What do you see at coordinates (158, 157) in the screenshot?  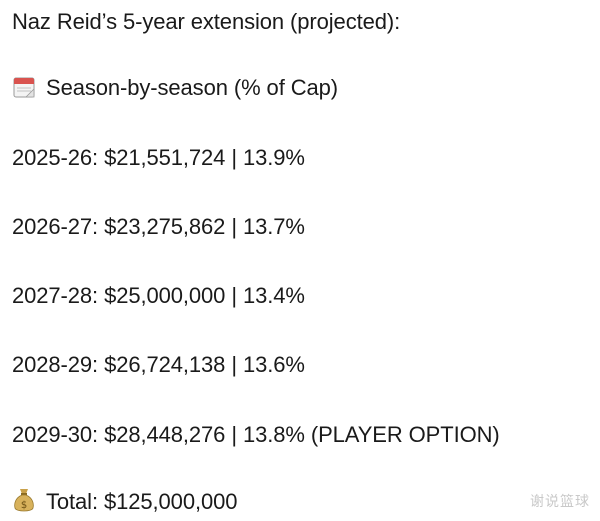 I see `season-row: 2025-26: $21,551,724 | 13.9%` at bounding box center [158, 157].